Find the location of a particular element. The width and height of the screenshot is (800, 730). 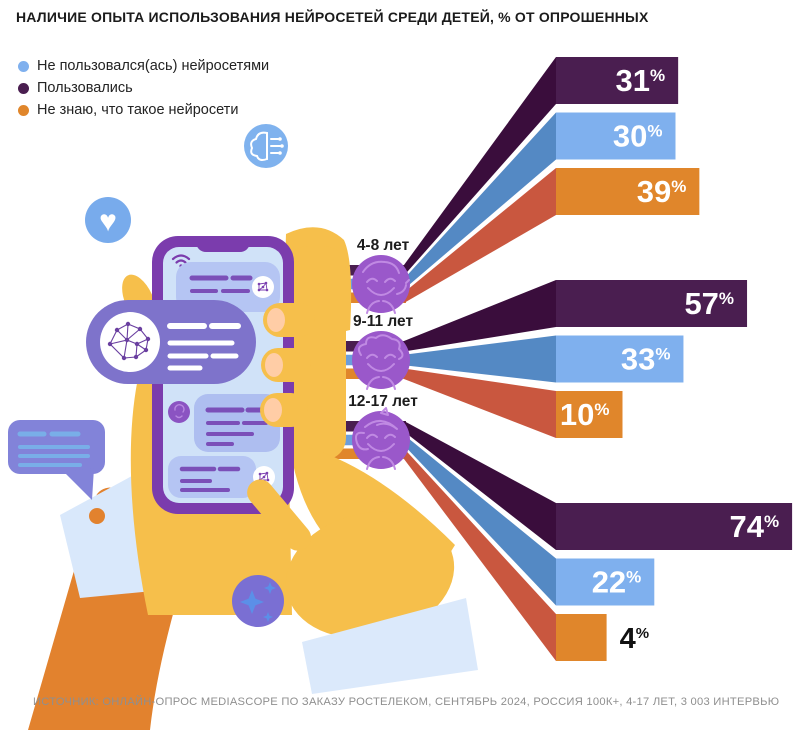

bar-g1-s3 is located at coordinates (628, 191).